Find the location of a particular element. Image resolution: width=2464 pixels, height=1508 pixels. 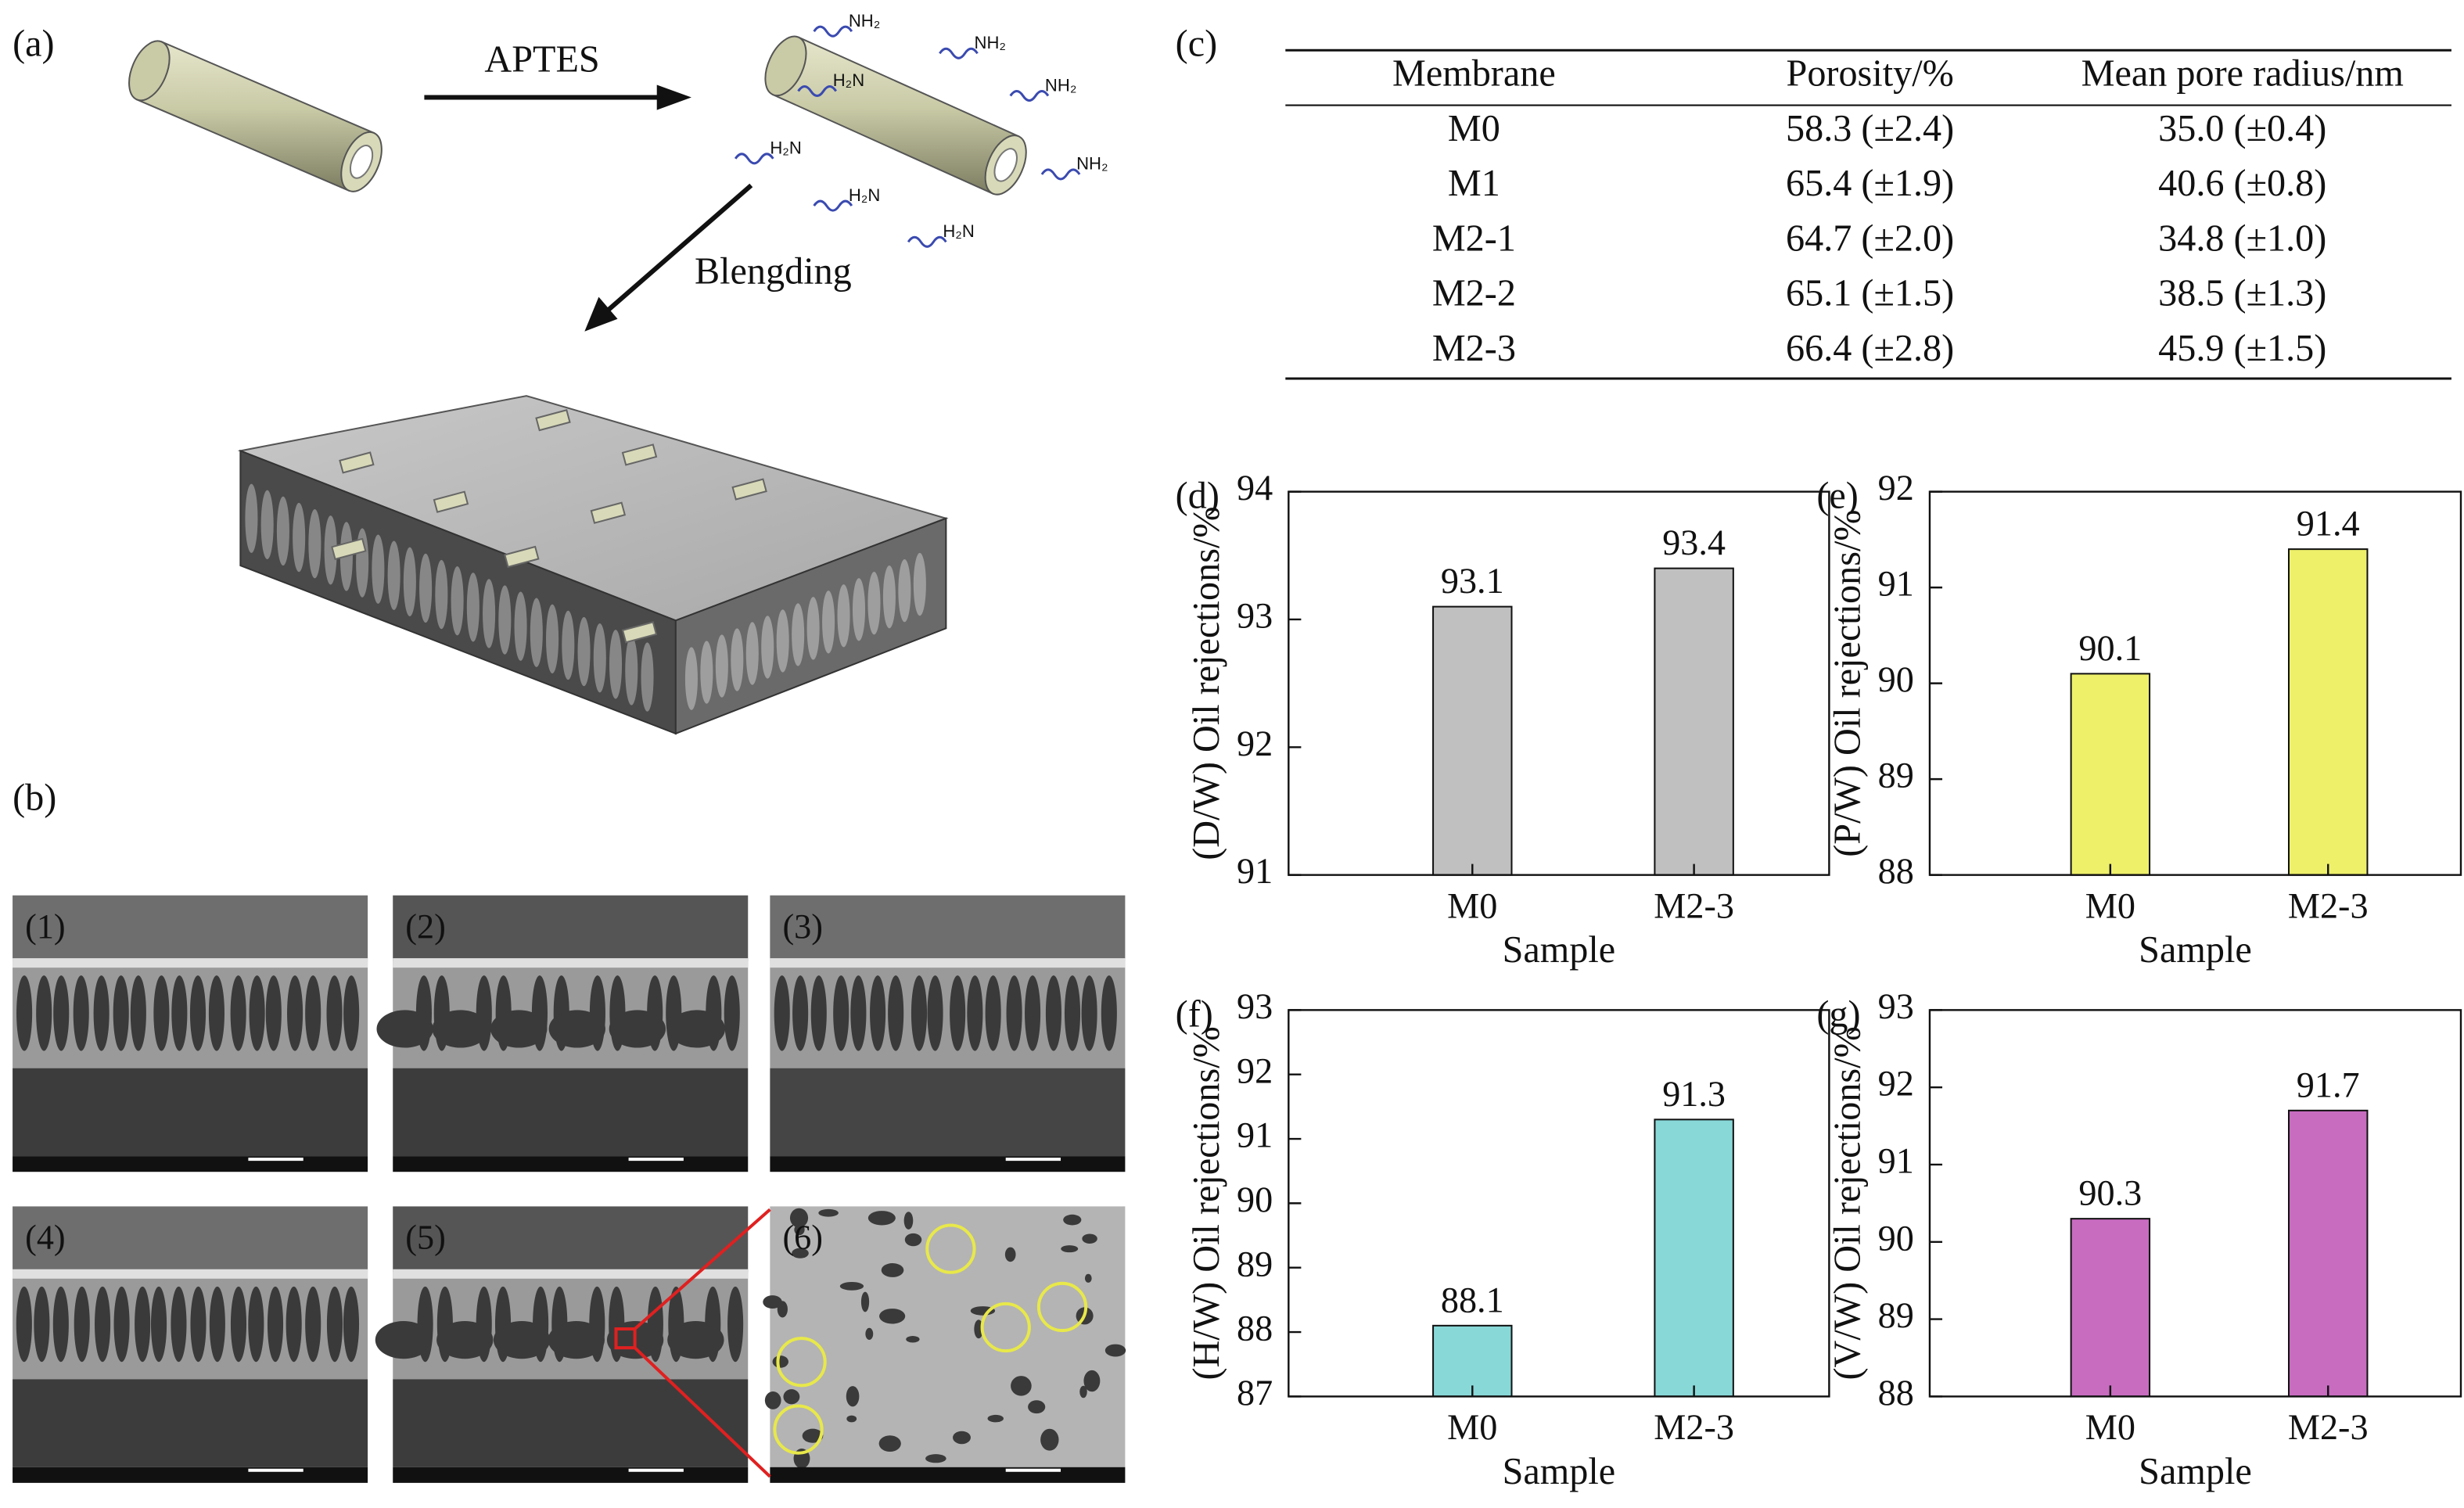

table-header: Porosity/% is located at coordinates (1870, 73).